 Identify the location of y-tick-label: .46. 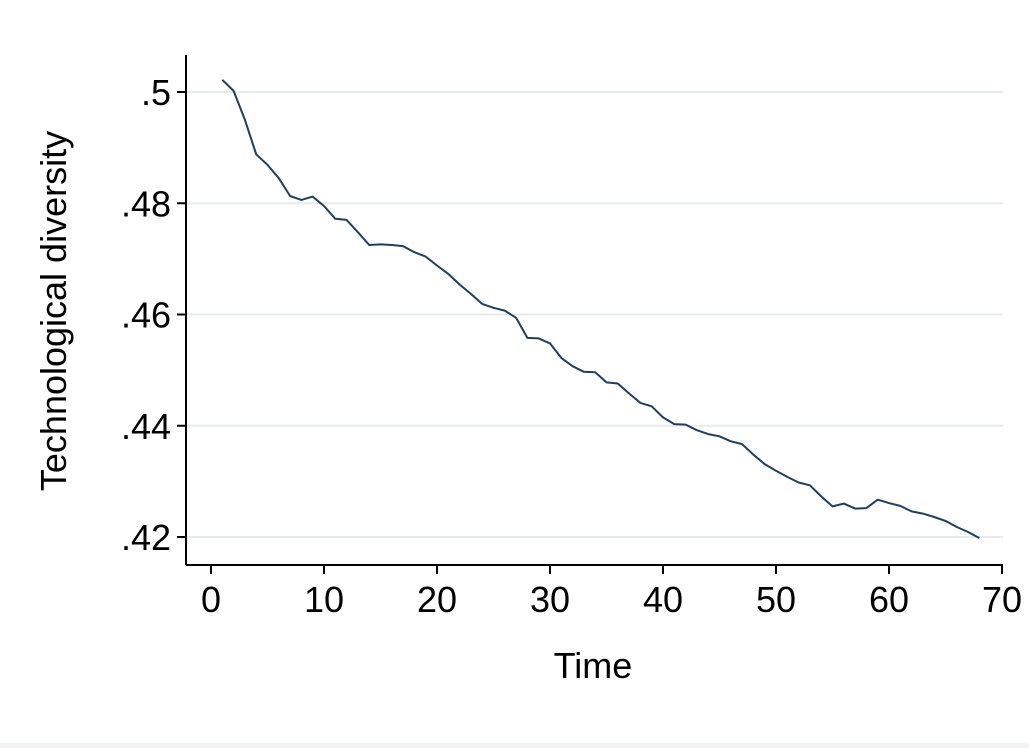
(146, 315).